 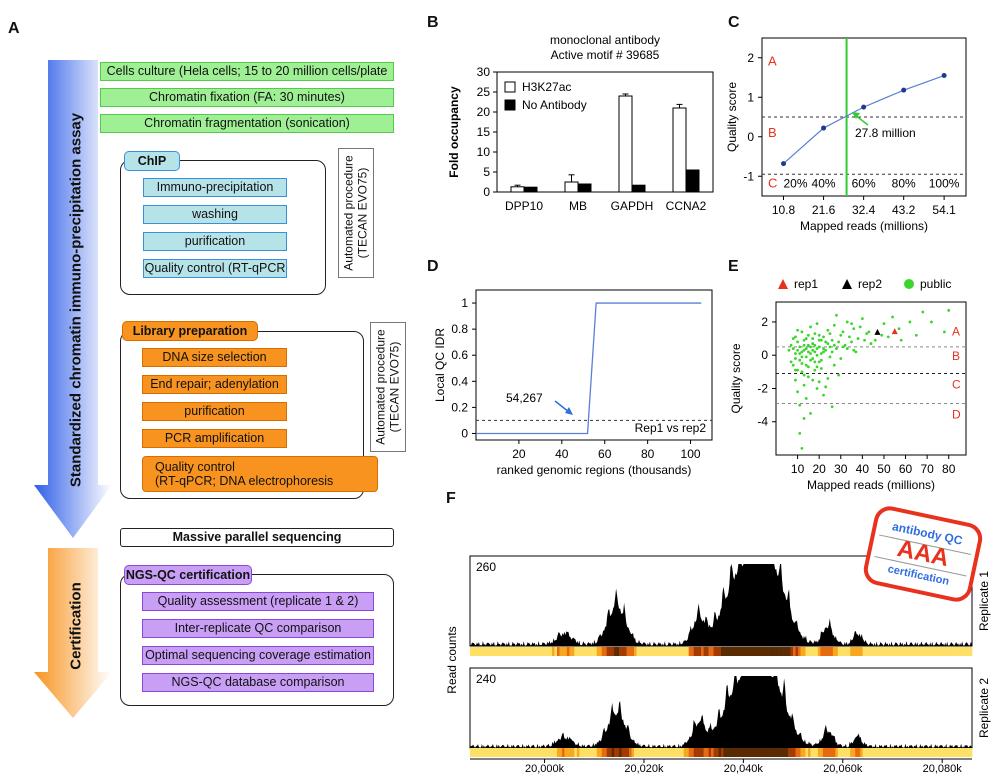 What do you see at coordinates (906, 469) in the screenshot?
I see `chart-e-xtick-label: 60` at bounding box center [906, 469].